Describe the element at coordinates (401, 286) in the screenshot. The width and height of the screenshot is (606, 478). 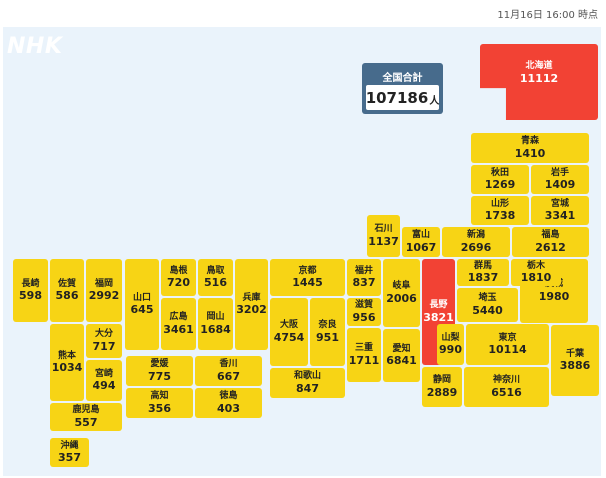
I see `prefecture-name: 岐阜` at that location.